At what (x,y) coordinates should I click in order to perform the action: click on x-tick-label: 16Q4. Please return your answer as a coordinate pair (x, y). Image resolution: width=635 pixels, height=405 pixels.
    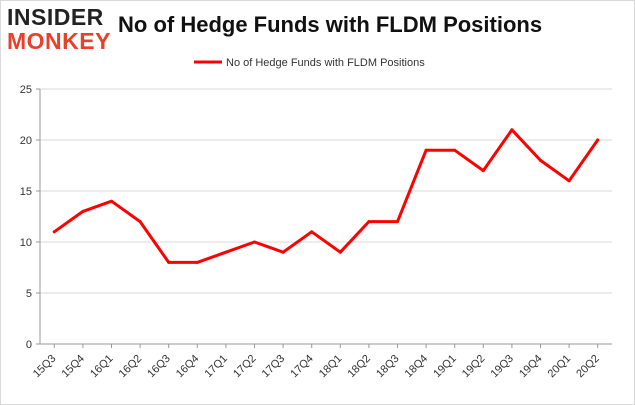
    Looking at the image, I should click on (188, 367).